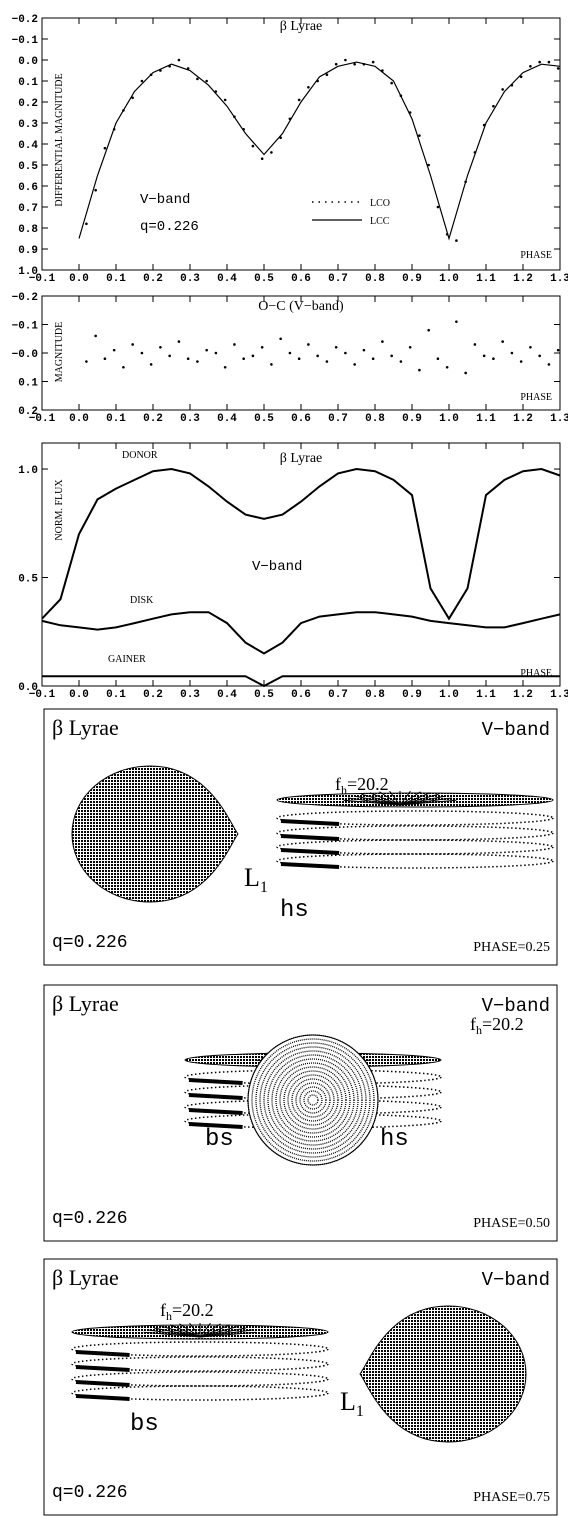  What do you see at coordinates (219, 1139) in the screenshot?
I see `spot-label: bs` at bounding box center [219, 1139].